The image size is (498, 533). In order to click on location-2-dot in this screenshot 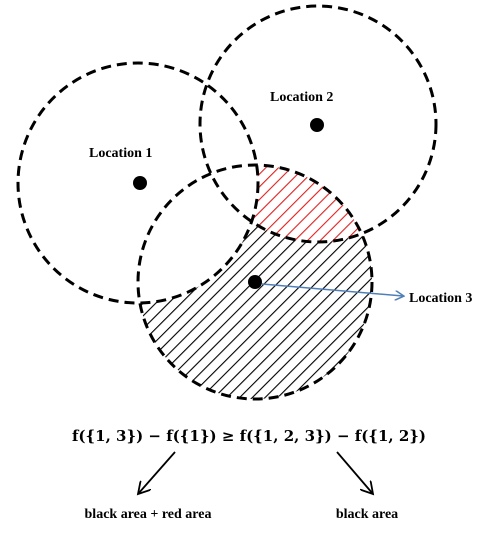, I will do `click(317, 125)`.